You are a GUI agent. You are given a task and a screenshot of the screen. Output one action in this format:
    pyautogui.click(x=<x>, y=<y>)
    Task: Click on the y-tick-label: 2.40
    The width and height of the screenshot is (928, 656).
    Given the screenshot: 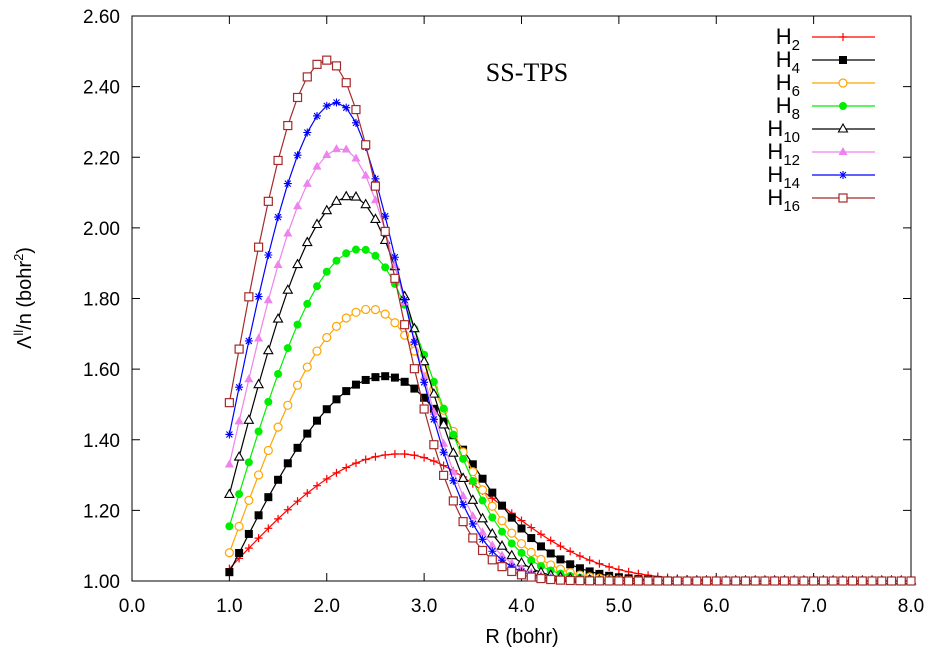 What is the action you would take?
    pyautogui.click(x=101, y=88)
    